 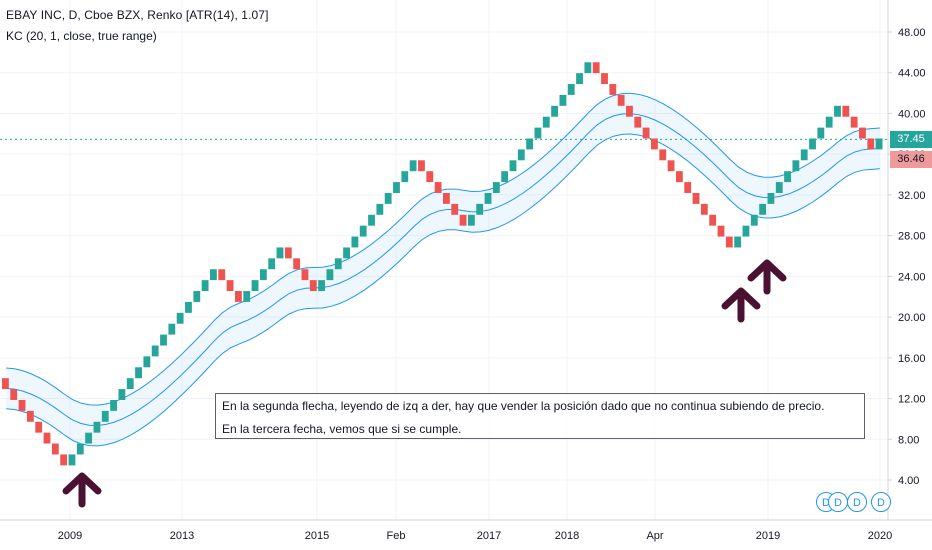 What do you see at coordinates (908, 440) in the screenshot?
I see `y-tick-label: 8.00` at bounding box center [908, 440].